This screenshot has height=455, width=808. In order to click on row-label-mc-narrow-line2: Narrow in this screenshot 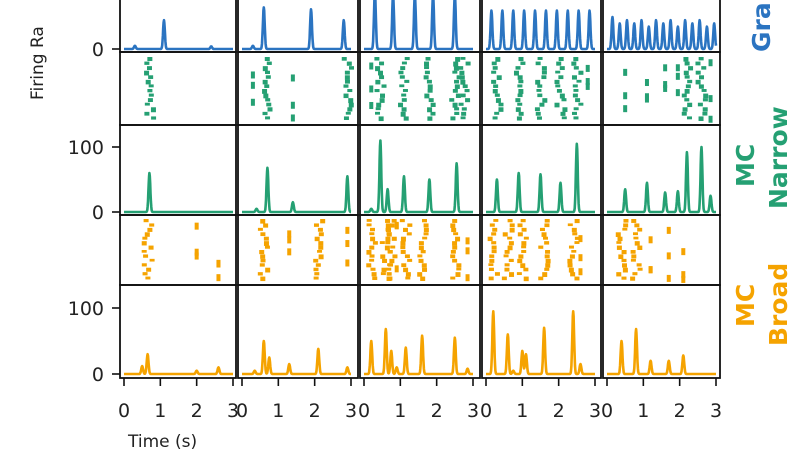, I will do `click(778, 157)`.